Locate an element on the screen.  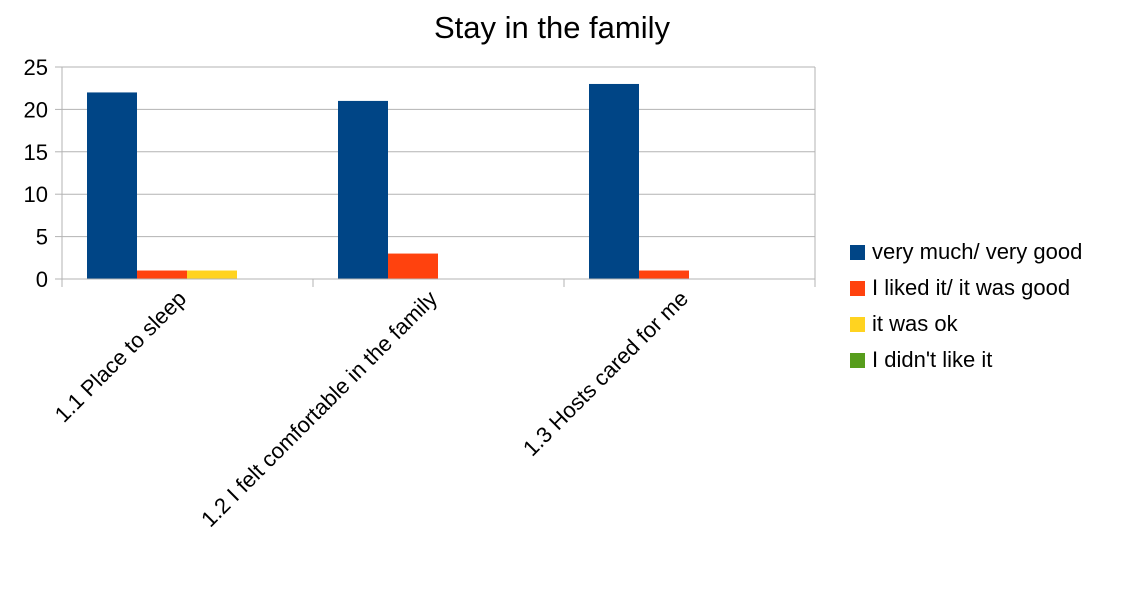
chart-title: Stay in the family is located at coordinates (552, 27).